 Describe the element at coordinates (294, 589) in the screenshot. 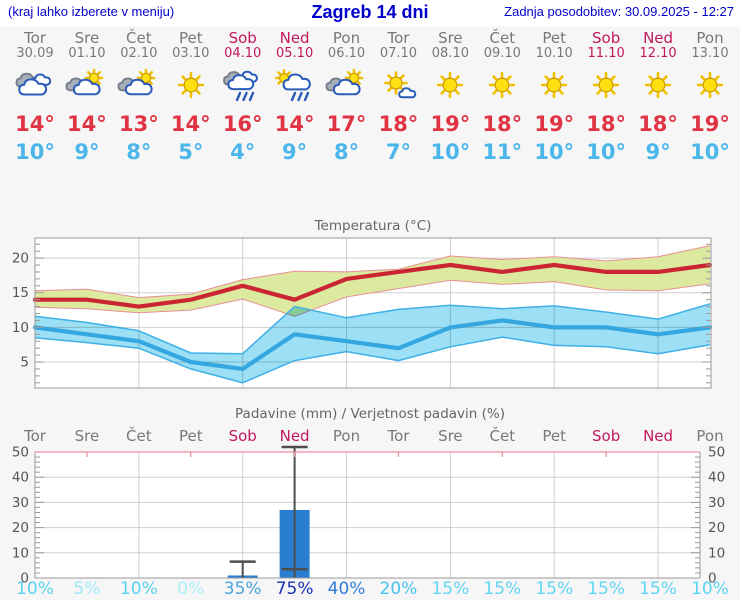

I see `precip-probability: 75%` at that location.